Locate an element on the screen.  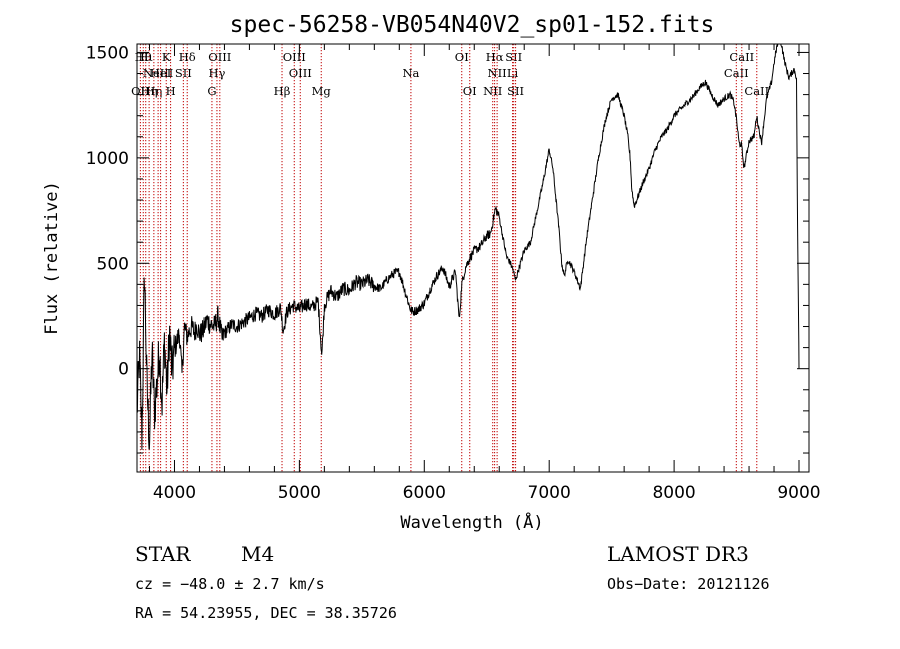
line-label: NeIII is located at coordinates (158, 73).